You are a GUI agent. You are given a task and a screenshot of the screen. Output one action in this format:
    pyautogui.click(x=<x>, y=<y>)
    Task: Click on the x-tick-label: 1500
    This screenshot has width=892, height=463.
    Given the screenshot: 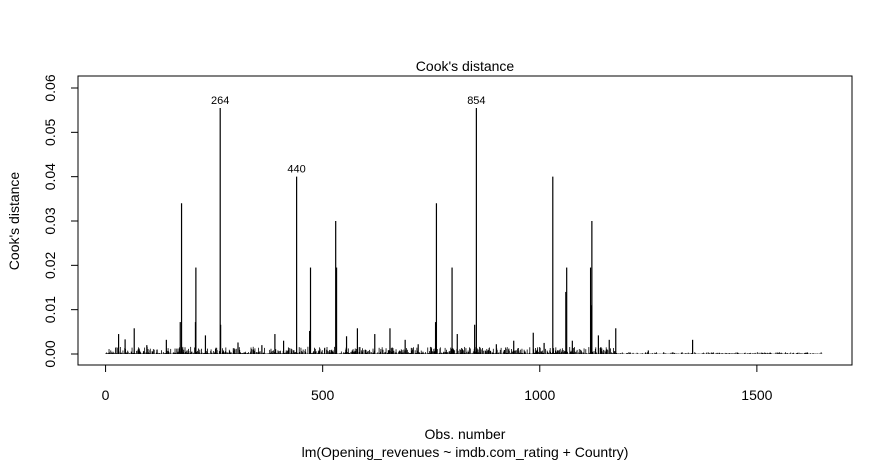 What is the action you would take?
    pyautogui.click(x=756, y=395)
    